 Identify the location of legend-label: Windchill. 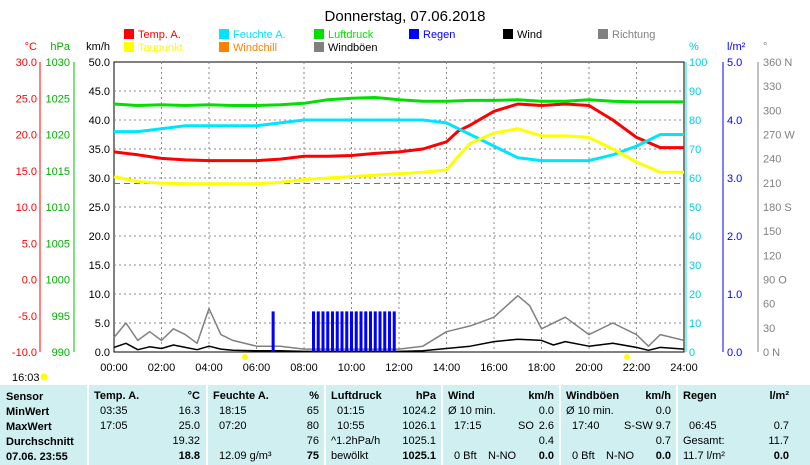
(255, 48).